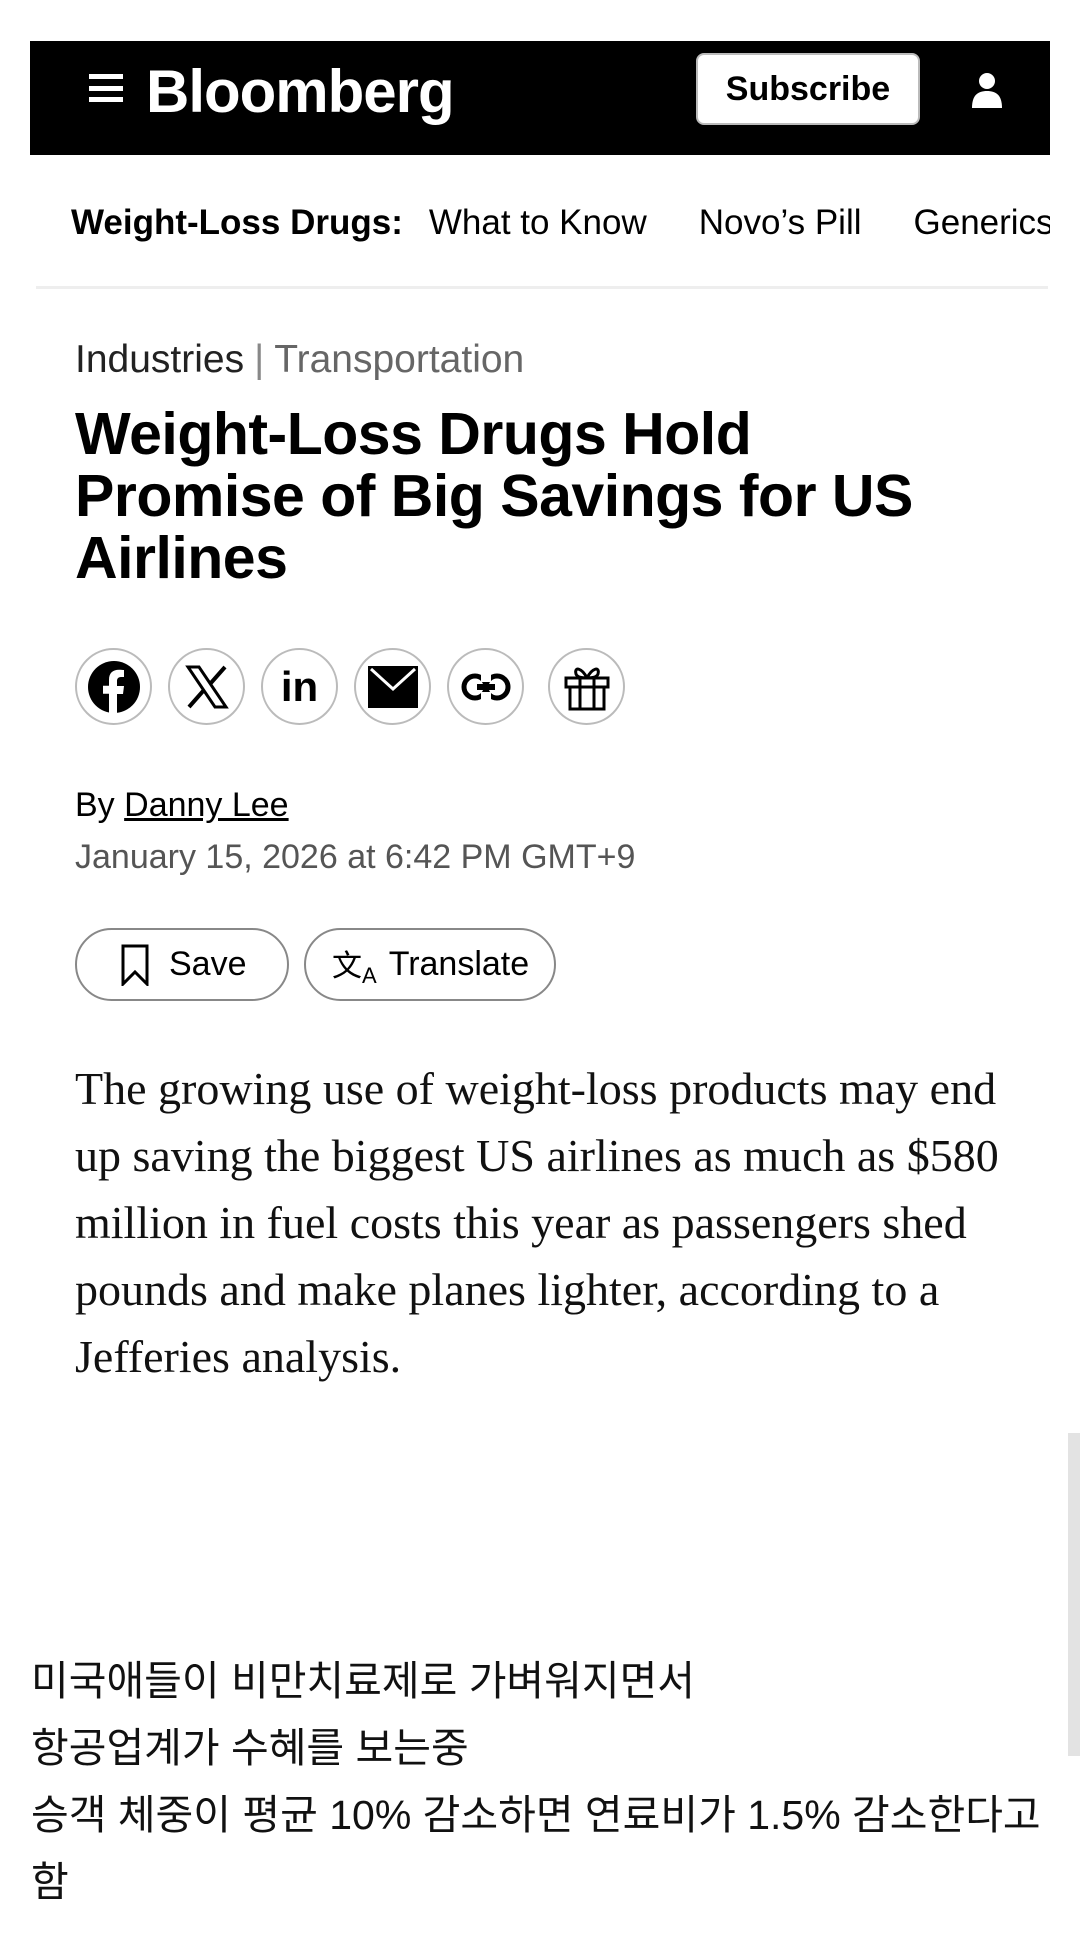  I want to click on caption-line: 미국애들이 비만치료제로 가벼워지면서, so click(363, 1681).